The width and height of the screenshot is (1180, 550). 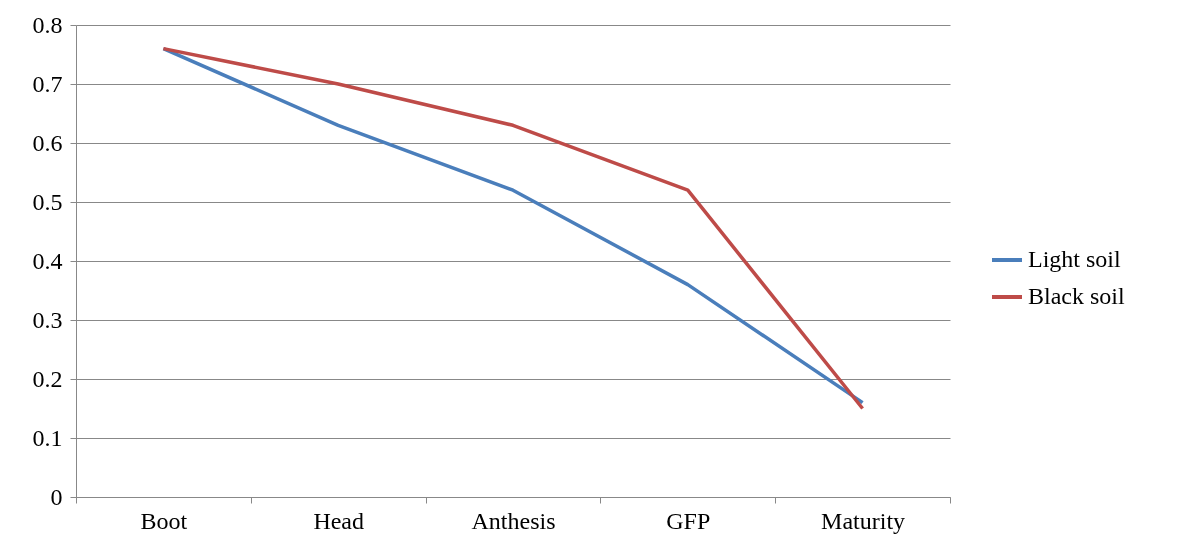 I want to click on y-tick-label: 0.6, so click(x=47, y=142).